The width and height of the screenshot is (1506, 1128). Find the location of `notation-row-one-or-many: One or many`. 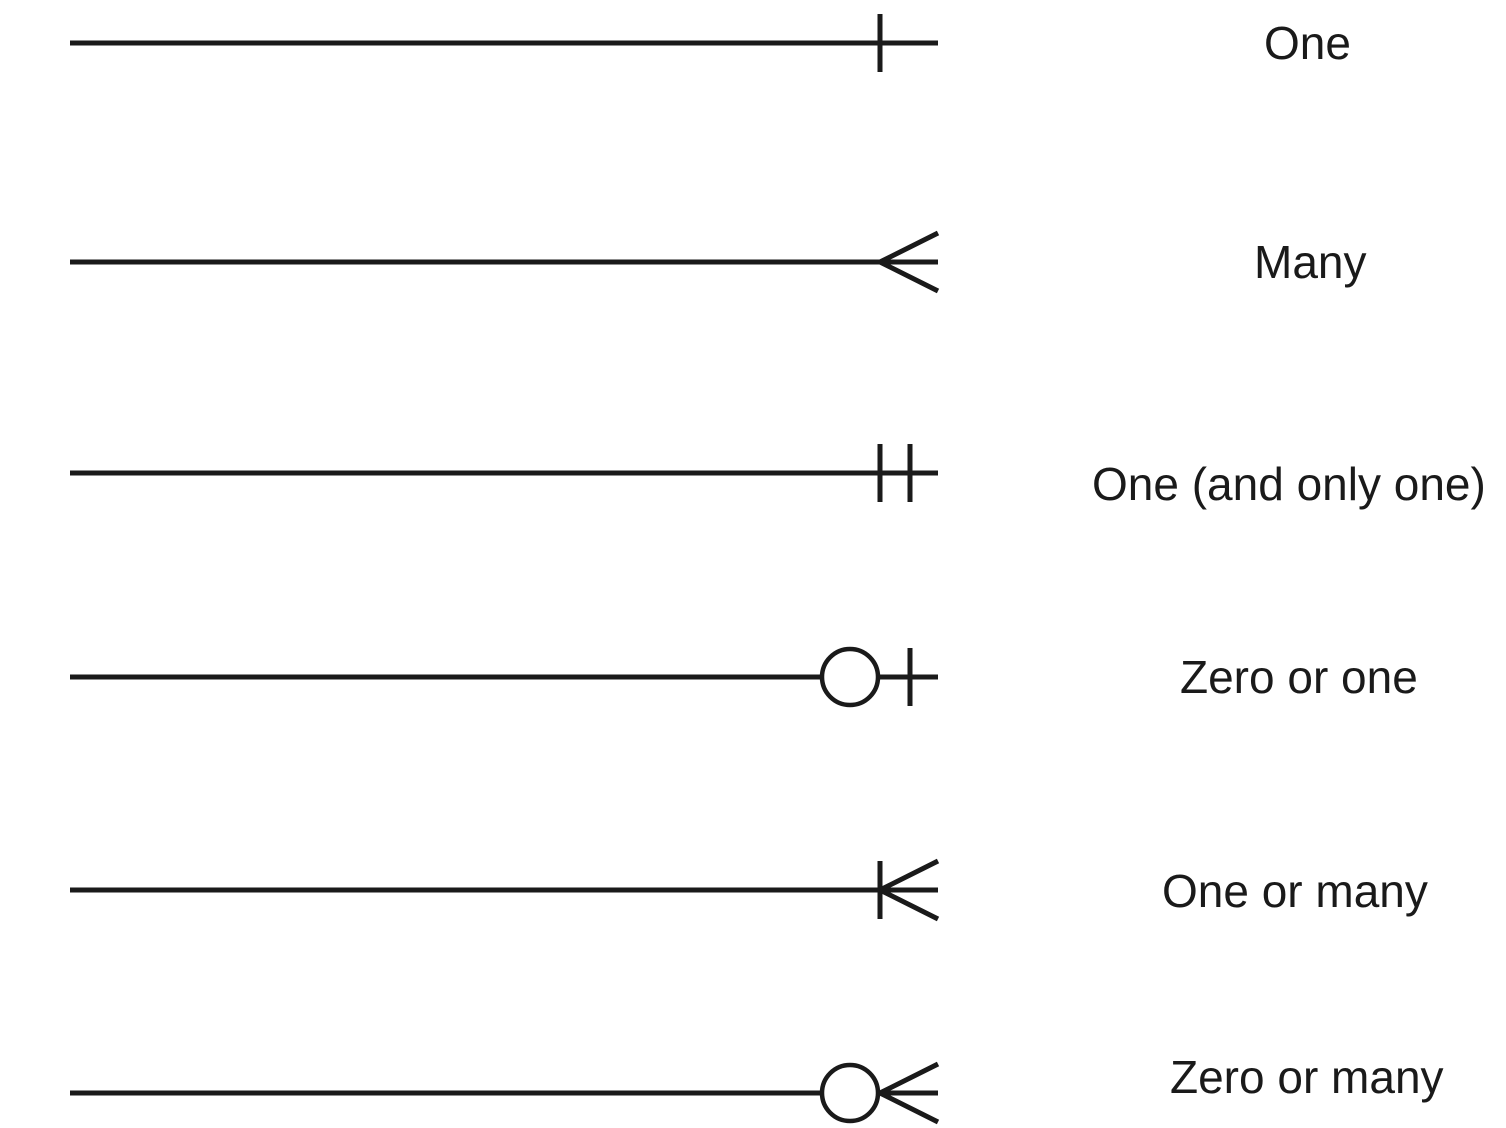

notation-row-one-or-many: One or many is located at coordinates (749, 890).